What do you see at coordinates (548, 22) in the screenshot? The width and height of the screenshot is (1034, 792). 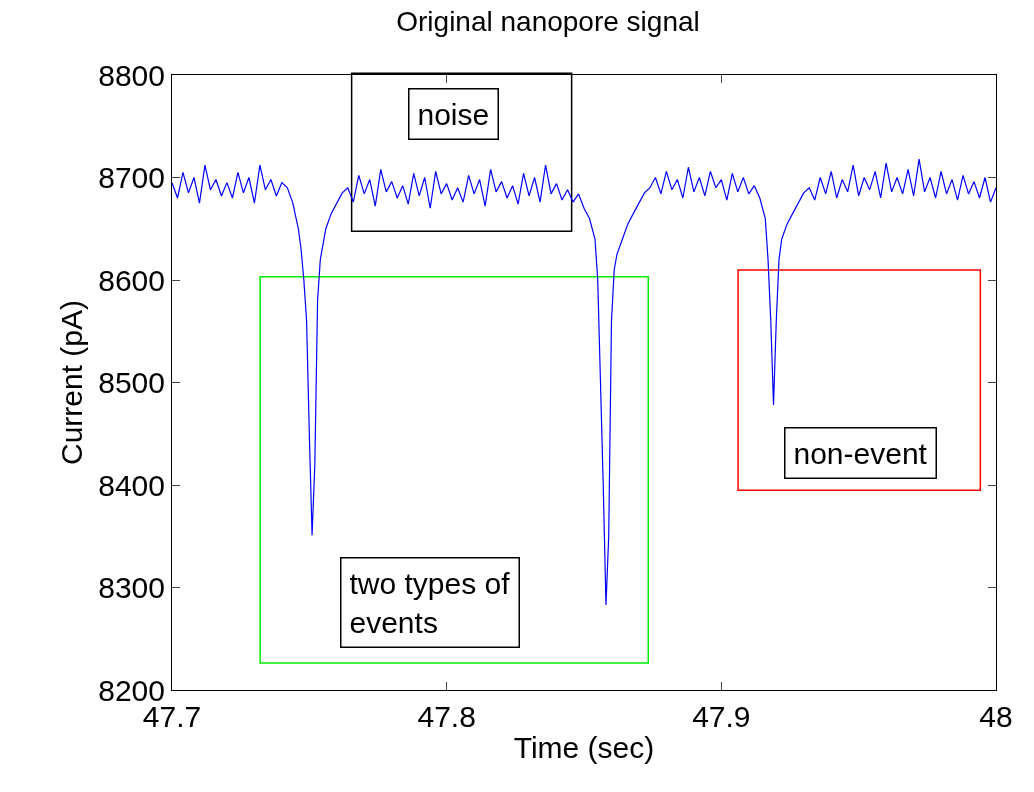 I see `chart-title: Original nanopore signal` at bounding box center [548, 22].